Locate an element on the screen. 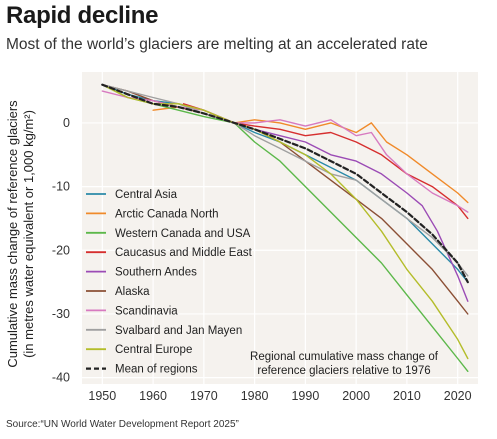 The height and width of the screenshot is (439, 497). legend-label-svalbard-and-jan-mayen: Svalbard and Jan Mayen is located at coordinates (178, 331).